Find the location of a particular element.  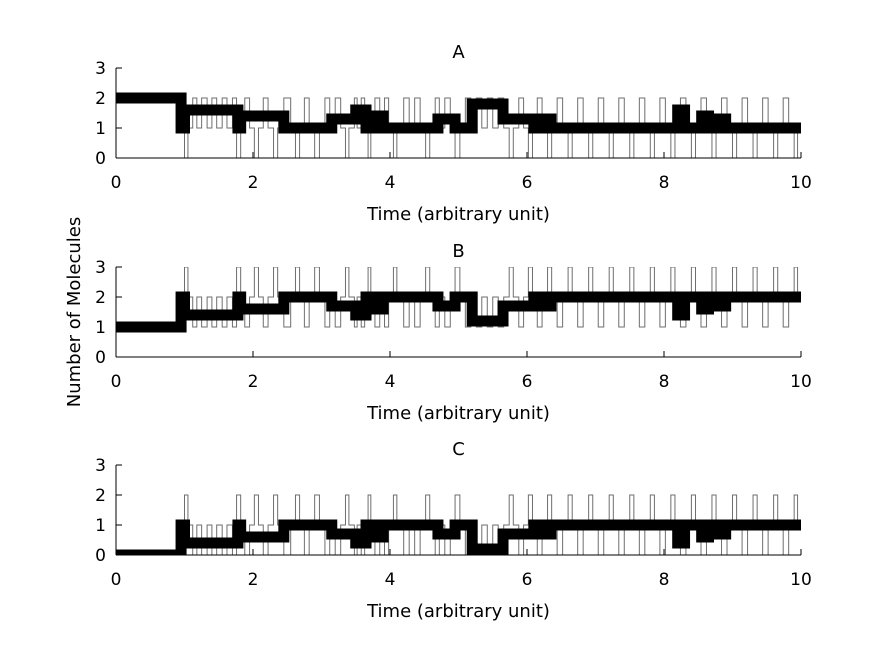

subplot-b-y-tick-label: 3 is located at coordinates (100, 268).